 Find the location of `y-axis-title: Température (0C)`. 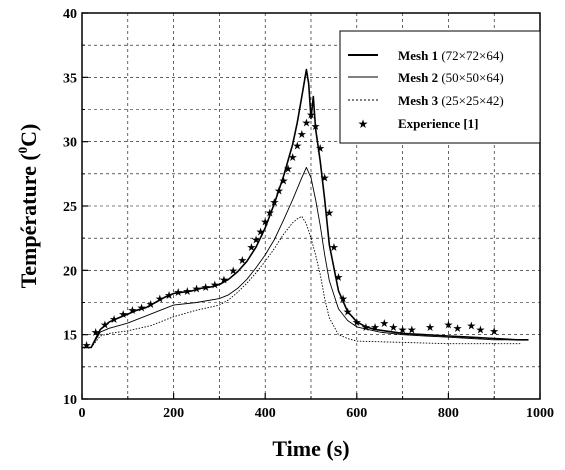

y-axis-title: Température (0C) is located at coordinates (28, 206).